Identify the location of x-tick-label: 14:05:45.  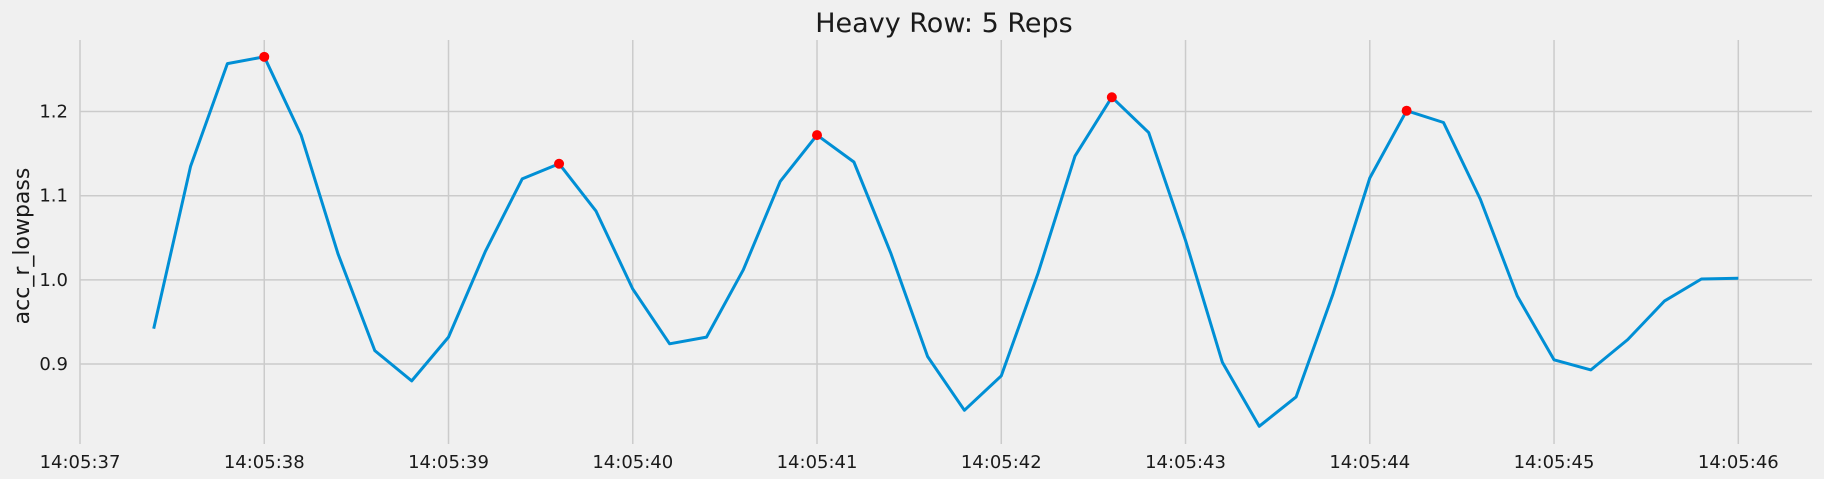
(1554, 462).